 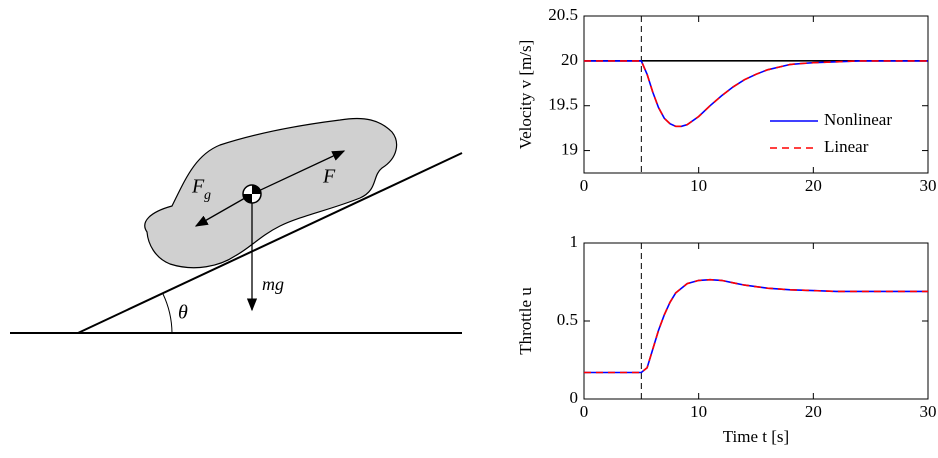 What do you see at coordinates (858, 119) in the screenshot?
I see `legend-label: Nonlinear` at bounding box center [858, 119].